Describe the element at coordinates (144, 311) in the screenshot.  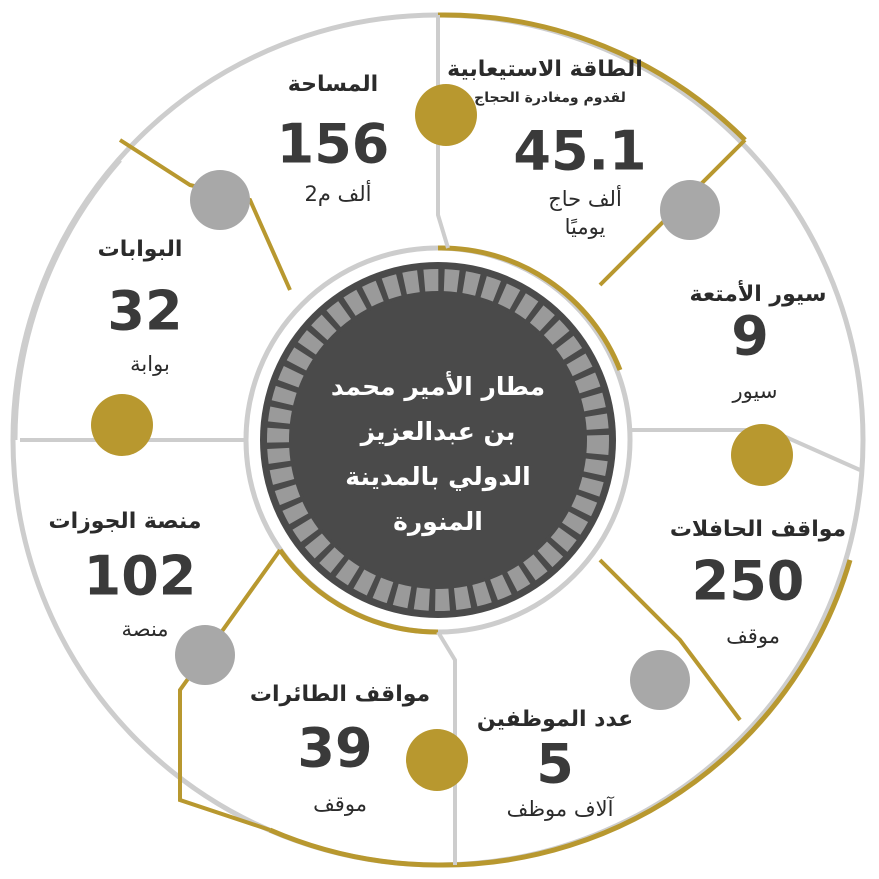
I see `segment-number: 32` at that location.